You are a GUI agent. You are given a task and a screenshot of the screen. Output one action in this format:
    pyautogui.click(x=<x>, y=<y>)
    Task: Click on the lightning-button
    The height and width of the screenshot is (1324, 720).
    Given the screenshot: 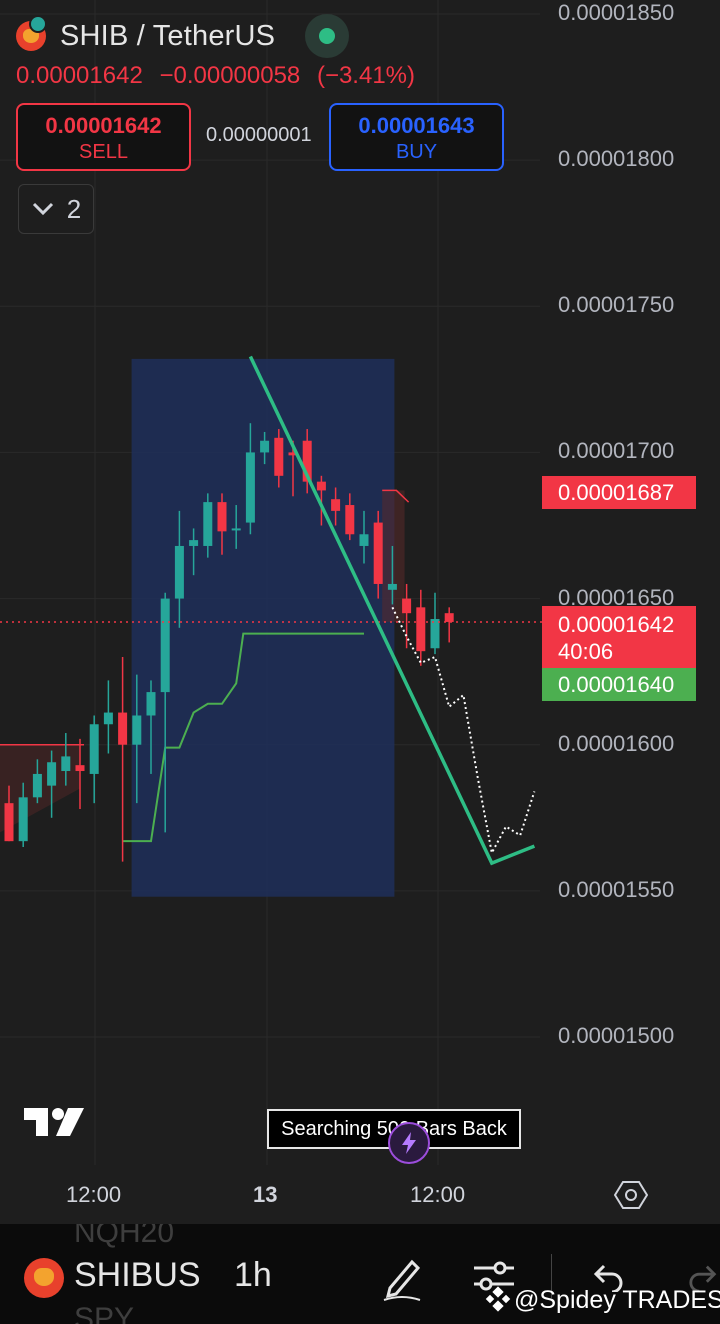 What is the action you would take?
    pyautogui.click(x=409, y=1143)
    